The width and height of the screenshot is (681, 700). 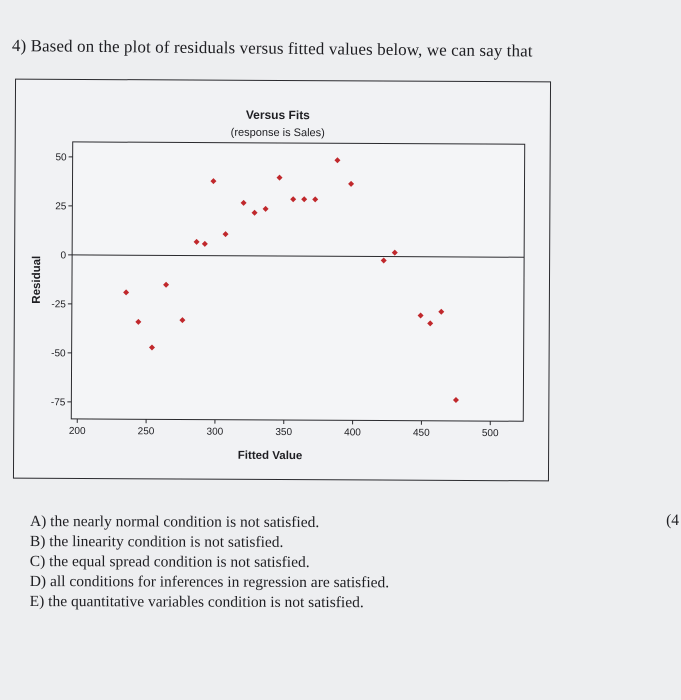 What do you see at coordinates (58, 304) in the screenshot?
I see `y-tick-label: -25` at bounding box center [58, 304].